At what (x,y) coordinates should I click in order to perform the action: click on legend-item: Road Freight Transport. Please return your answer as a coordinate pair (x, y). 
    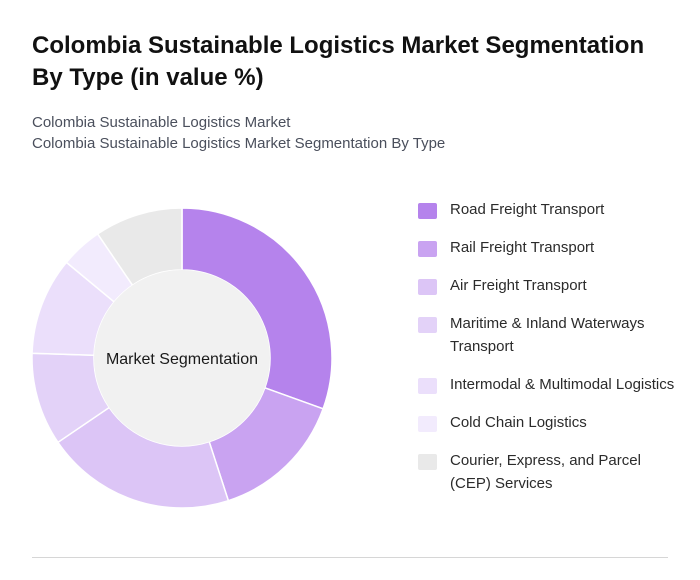
    Looking at the image, I should click on (548, 209).